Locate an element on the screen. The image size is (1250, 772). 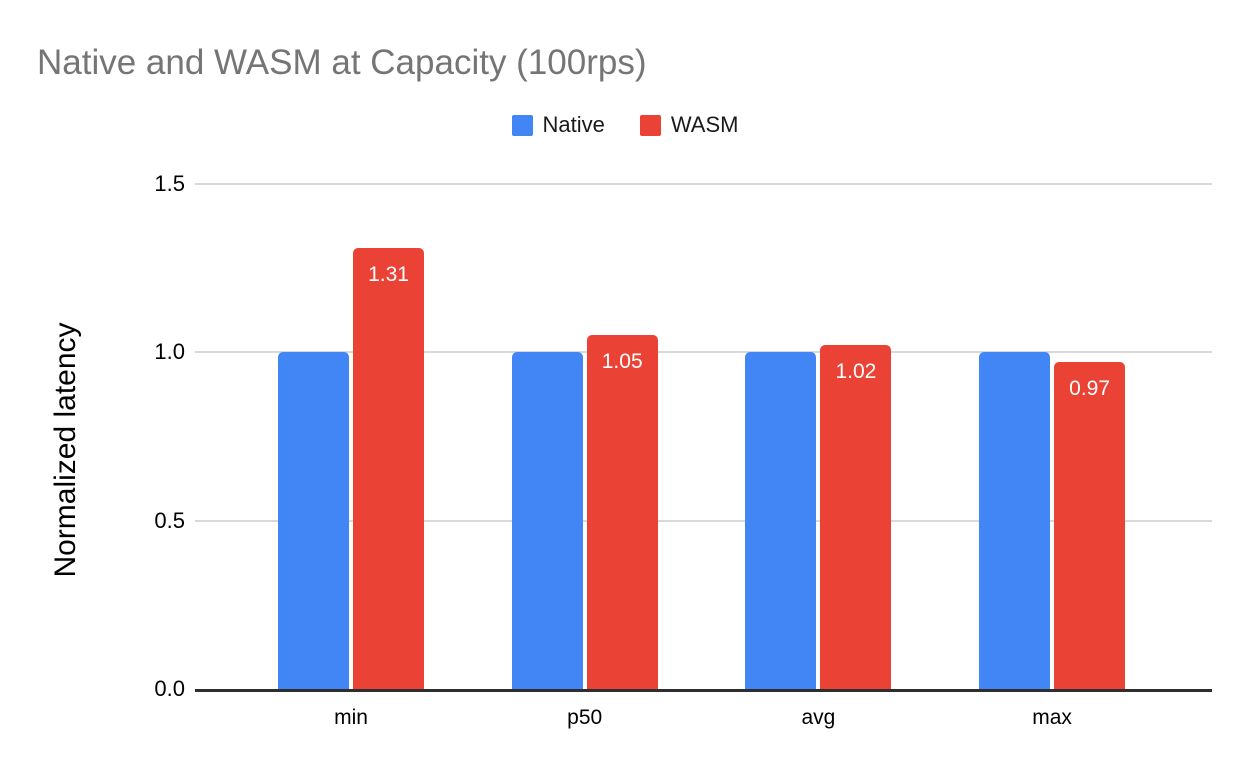
bar-native-max is located at coordinates (1015, 520).